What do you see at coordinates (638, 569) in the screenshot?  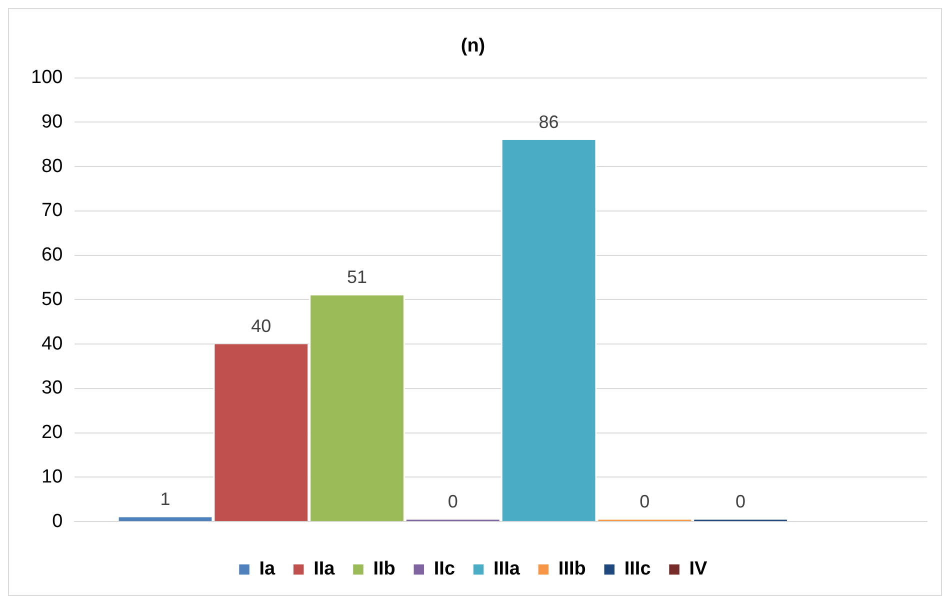 I see `legend-label: IIIc` at bounding box center [638, 569].